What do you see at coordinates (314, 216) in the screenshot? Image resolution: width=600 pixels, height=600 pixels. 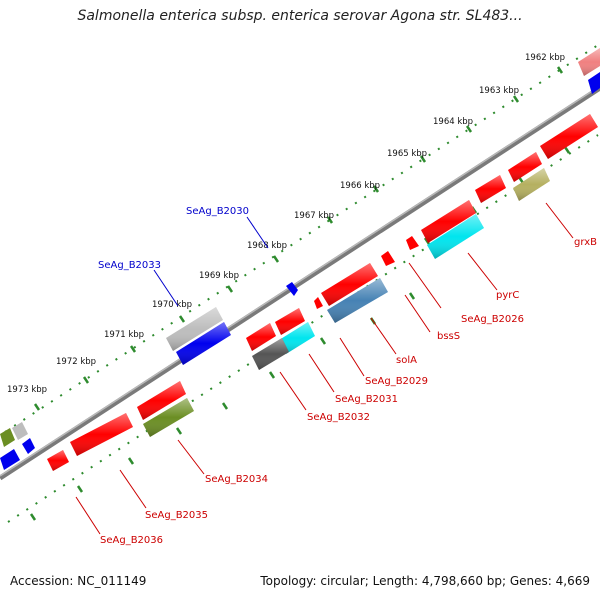 I see `kbp-label: 1967 kbp` at bounding box center [314, 216].